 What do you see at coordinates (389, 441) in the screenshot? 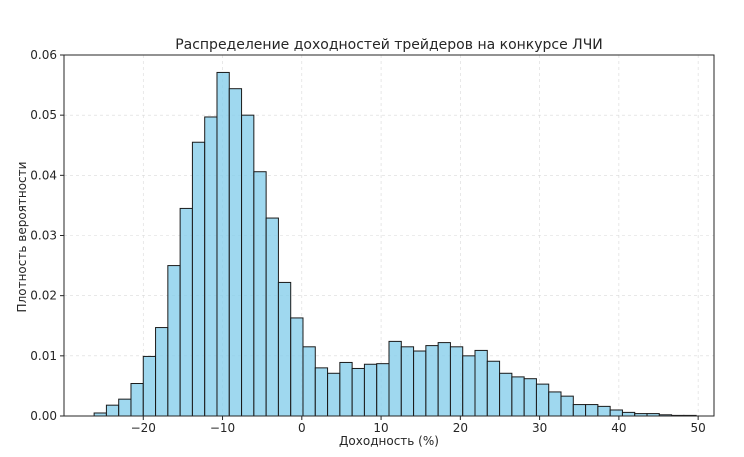
I see `x-axis-label: Доходность (%)` at bounding box center [389, 441].